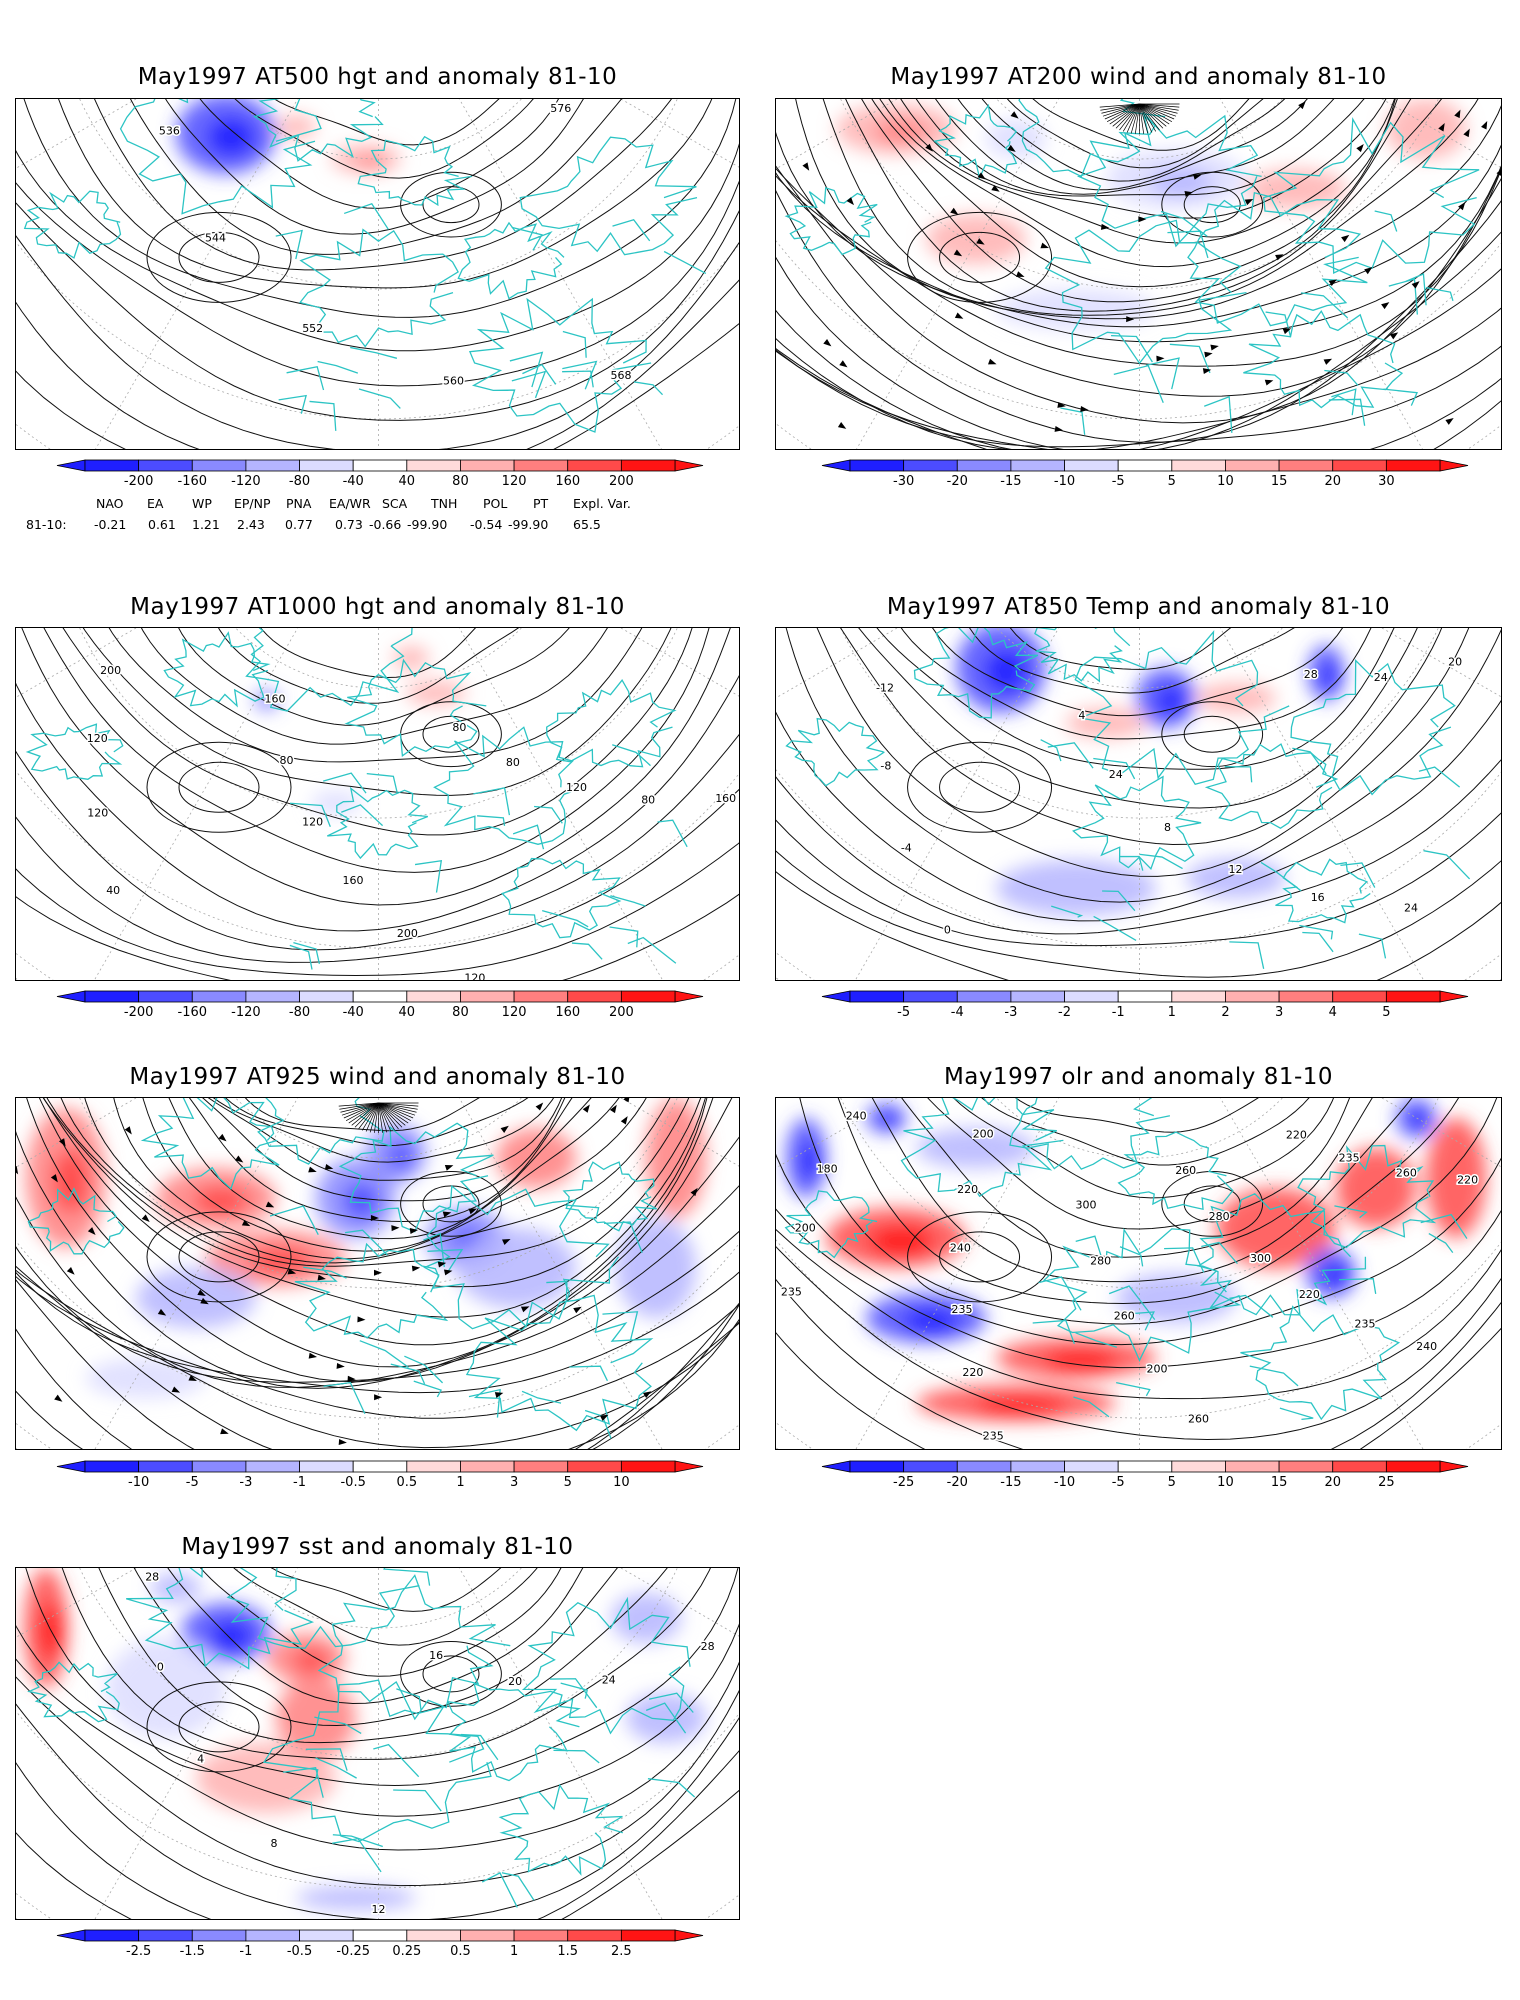  What do you see at coordinates (836, 1466) in the screenshot?
I see `colorbar-end-low` at bounding box center [836, 1466].